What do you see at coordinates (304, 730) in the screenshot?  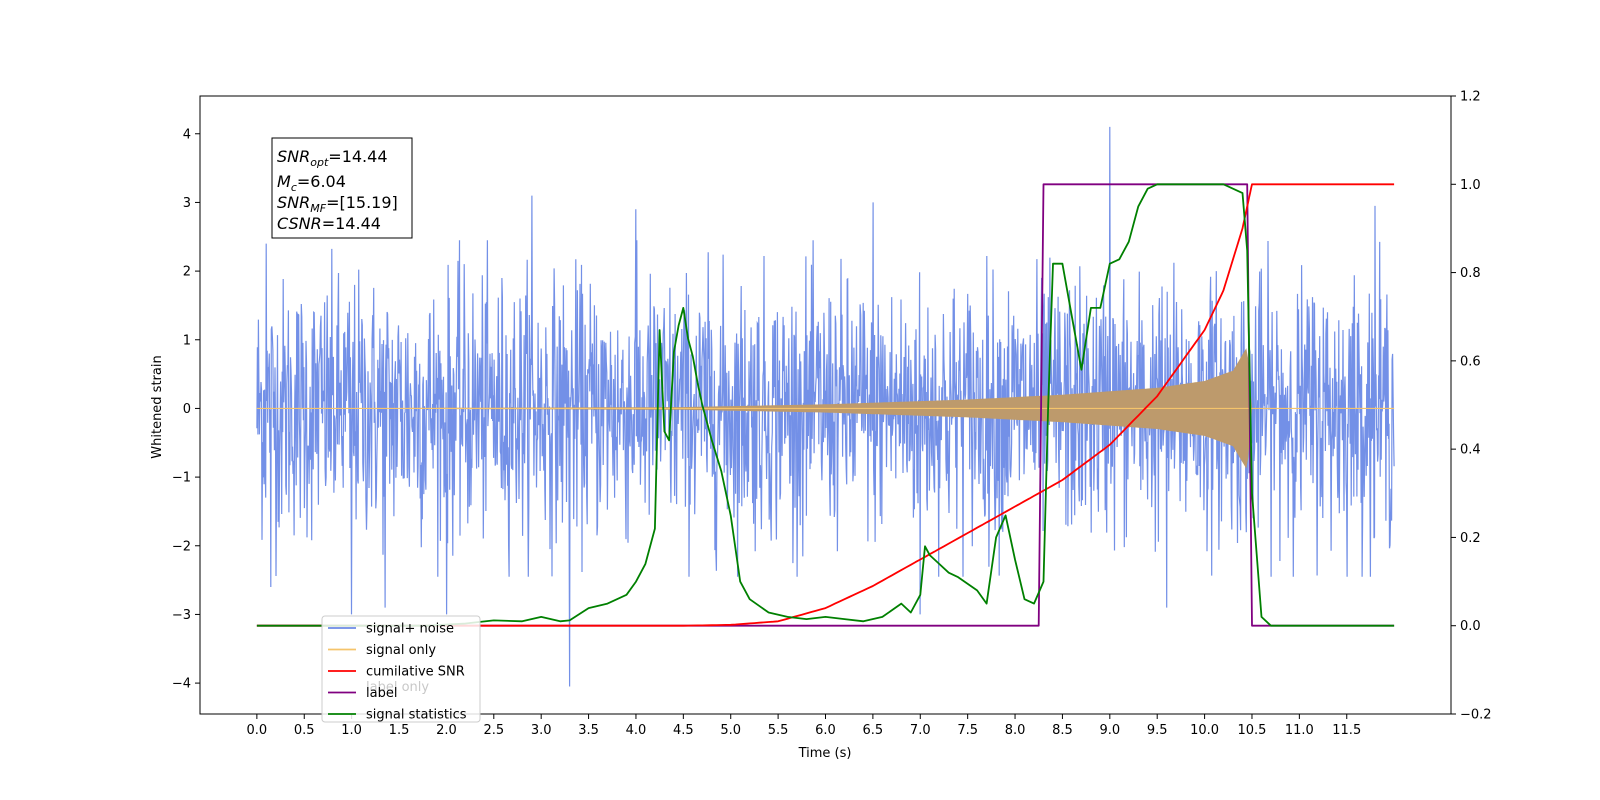 I see `x-tick-label: 0.5` at bounding box center [304, 730].